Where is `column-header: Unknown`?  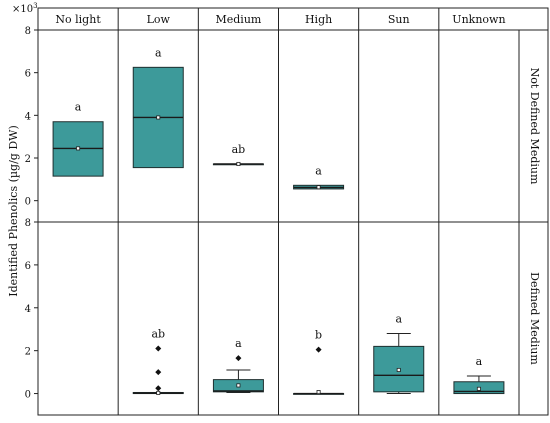 column-header: Unknown is located at coordinates (478, 19).